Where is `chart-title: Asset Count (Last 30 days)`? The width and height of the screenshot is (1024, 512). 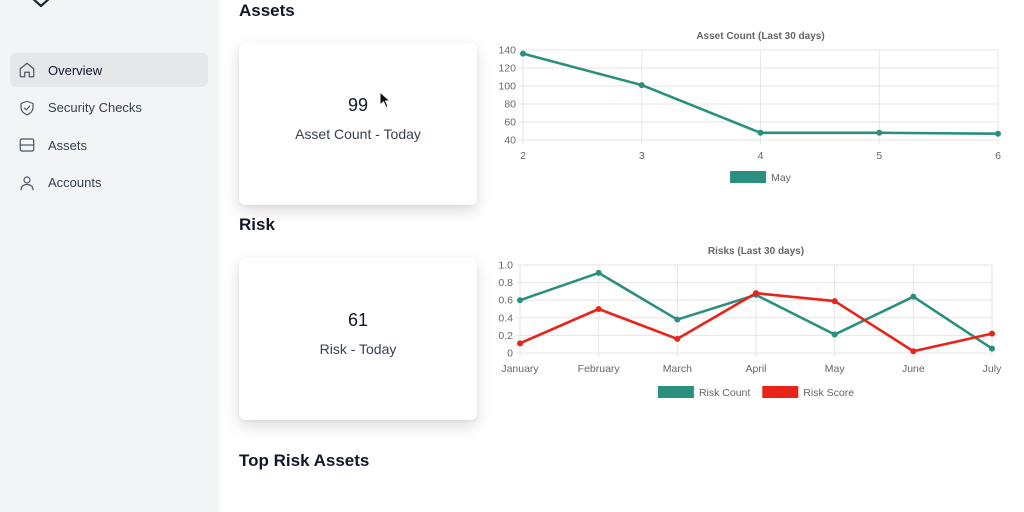
chart-title: Asset Count (Last 30 days) is located at coordinates (760, 36).